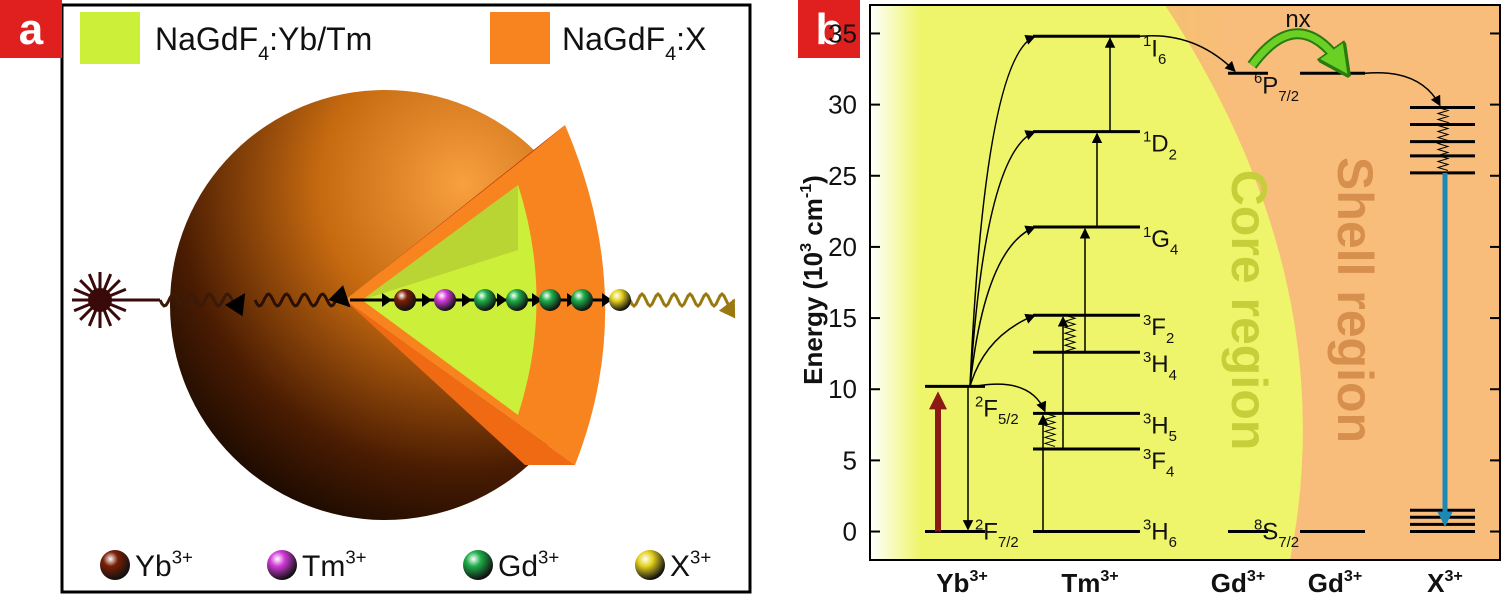 The height and width of the screenshot is (601, 1505). I want to click on shell-region-label: Shell region, so click(1355, 300).